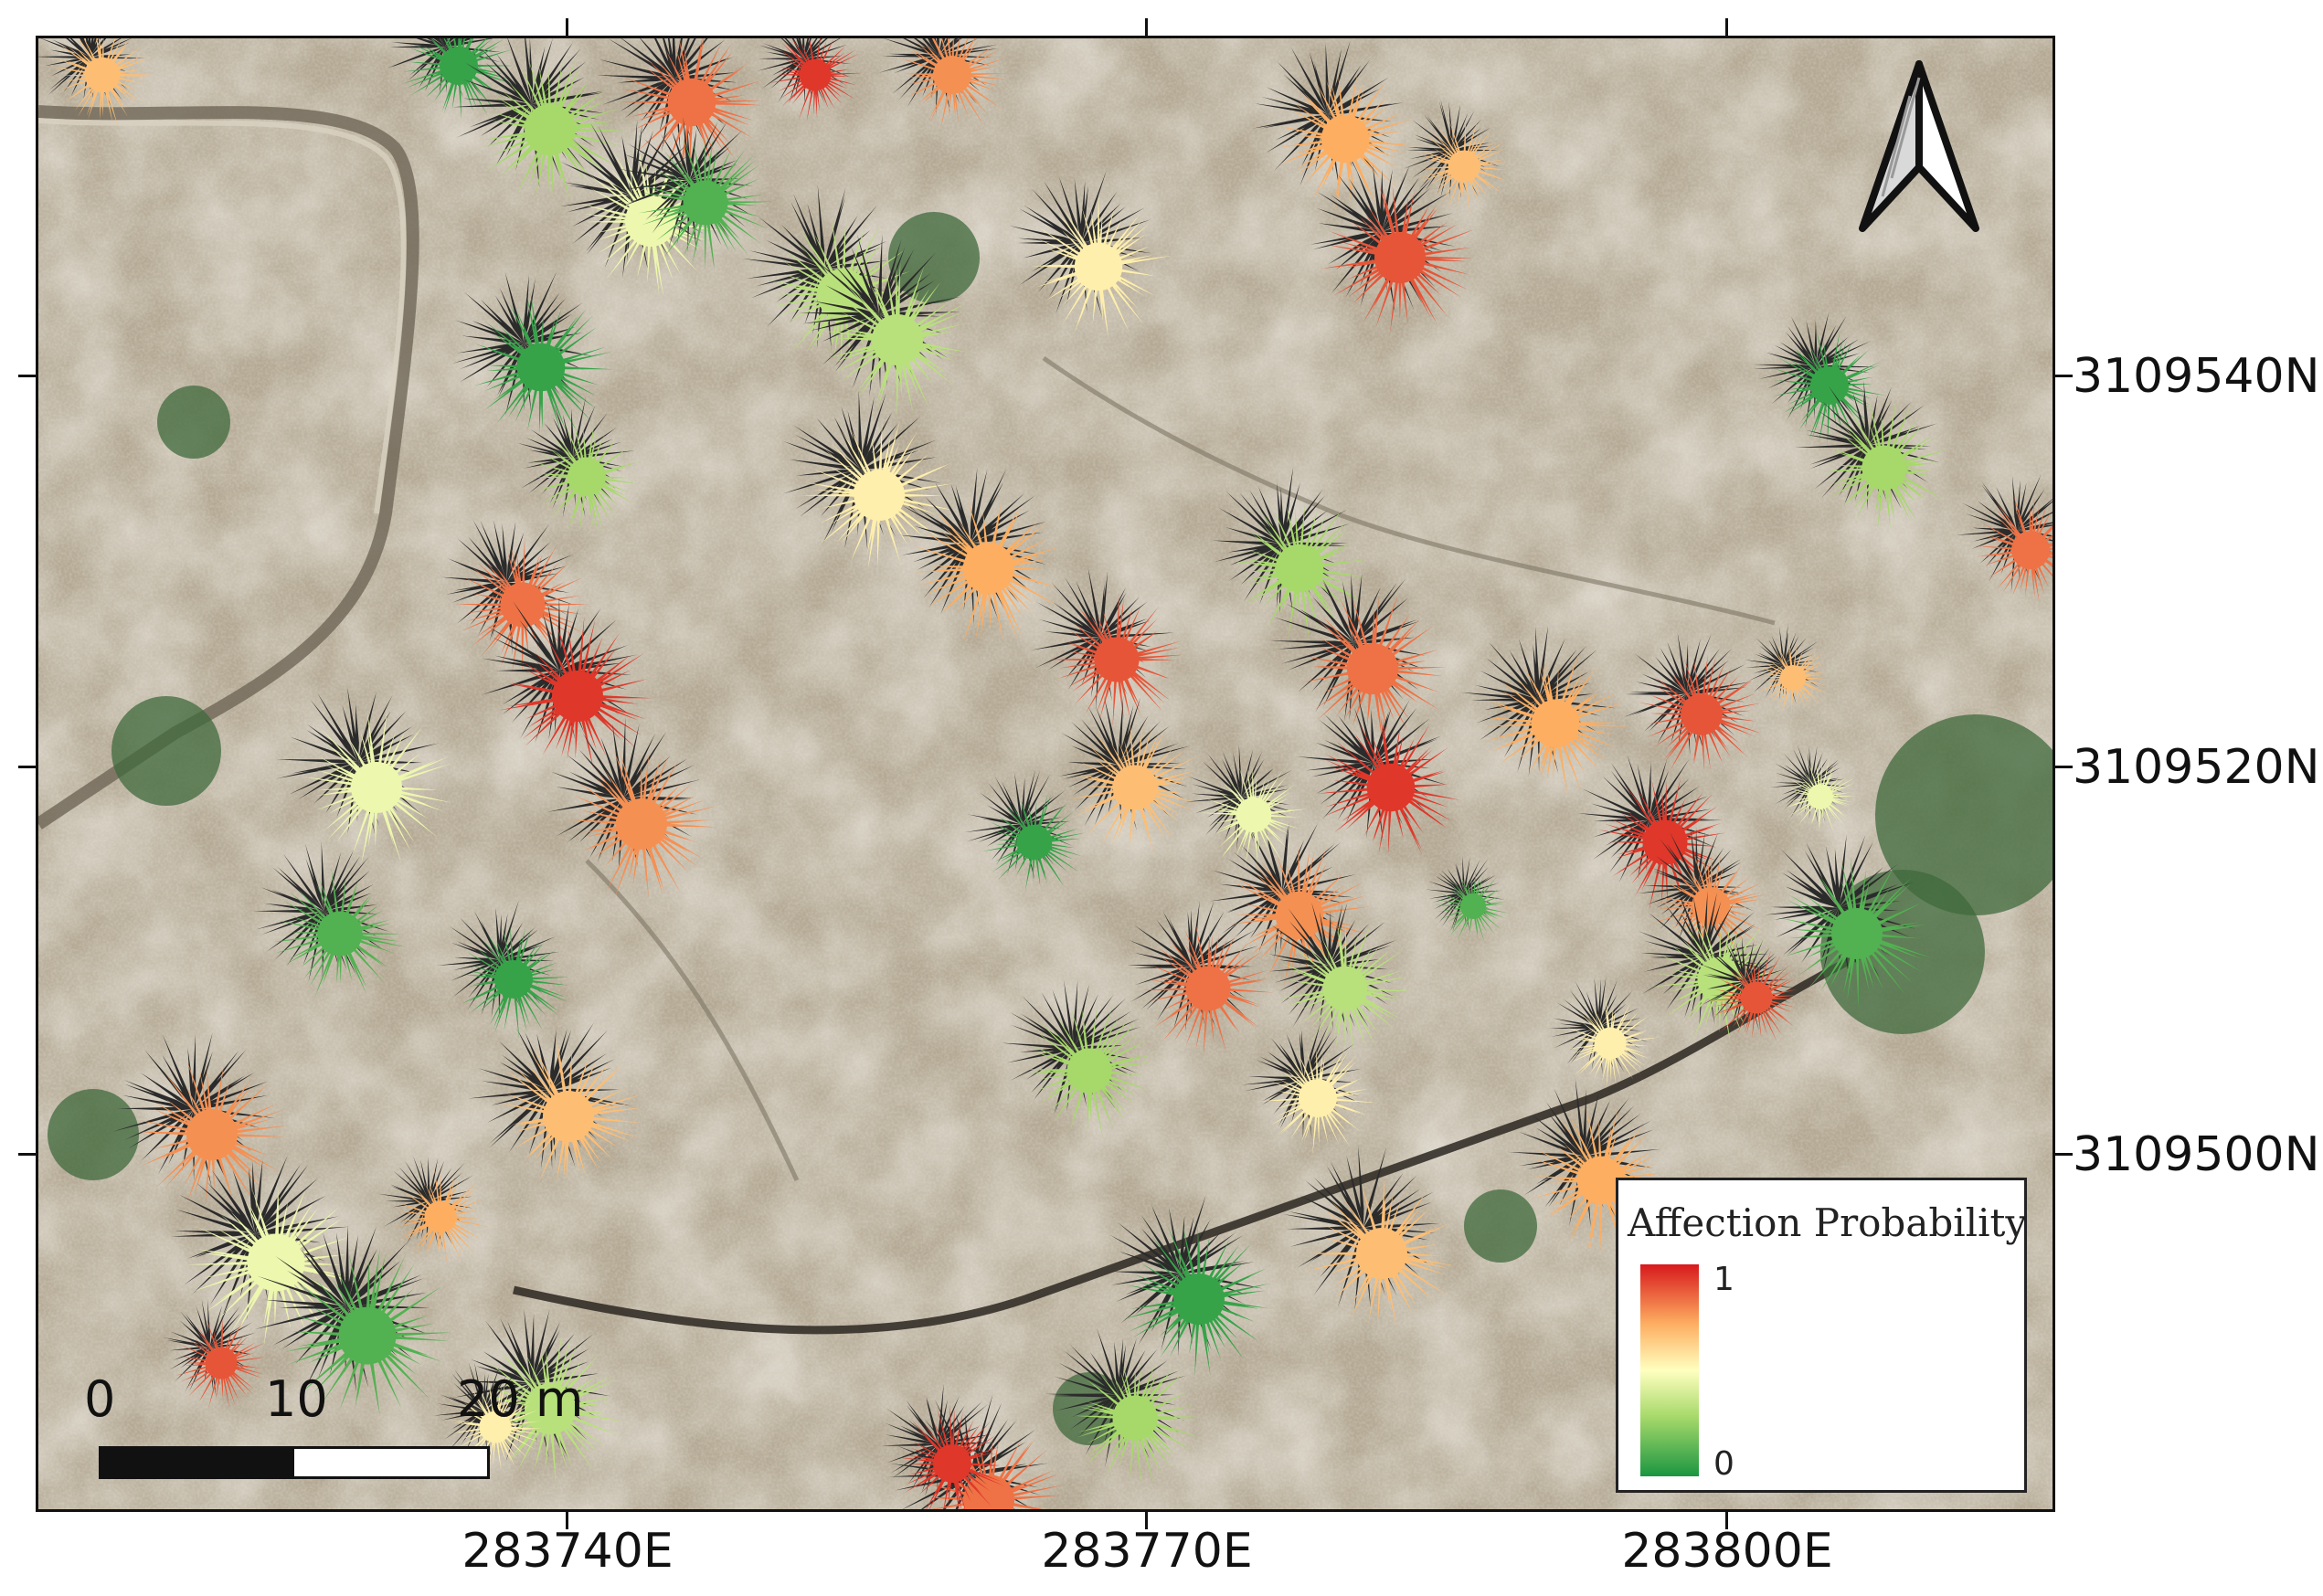  I want to click on x-tick-label: 283770E, so click(1147, 1551).